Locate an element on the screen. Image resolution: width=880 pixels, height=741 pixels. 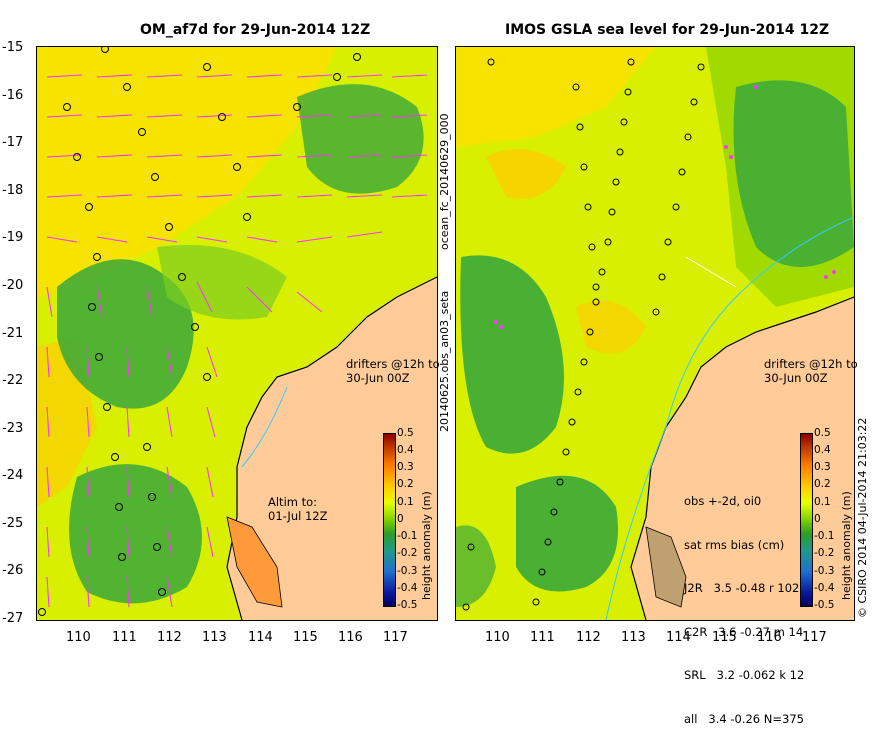
stats-line: SRL 3.2 -0.062 k 12 is located at coordinates (744, 675).